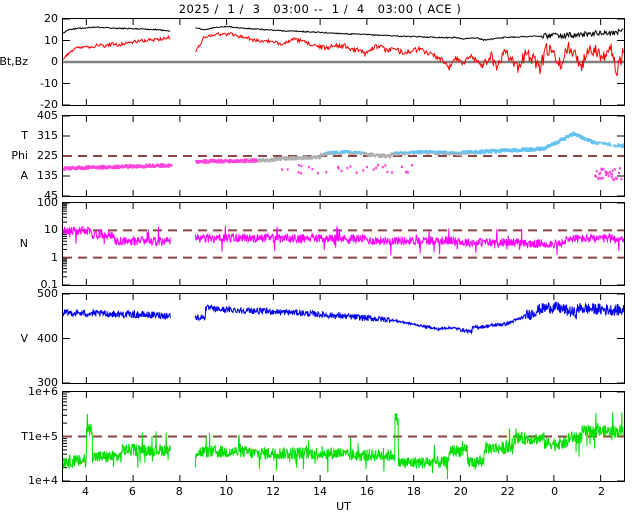 This screenshot has height=513, width=640. I want to click on yaxis-title-phi-1: Phi, so click(19, 155).